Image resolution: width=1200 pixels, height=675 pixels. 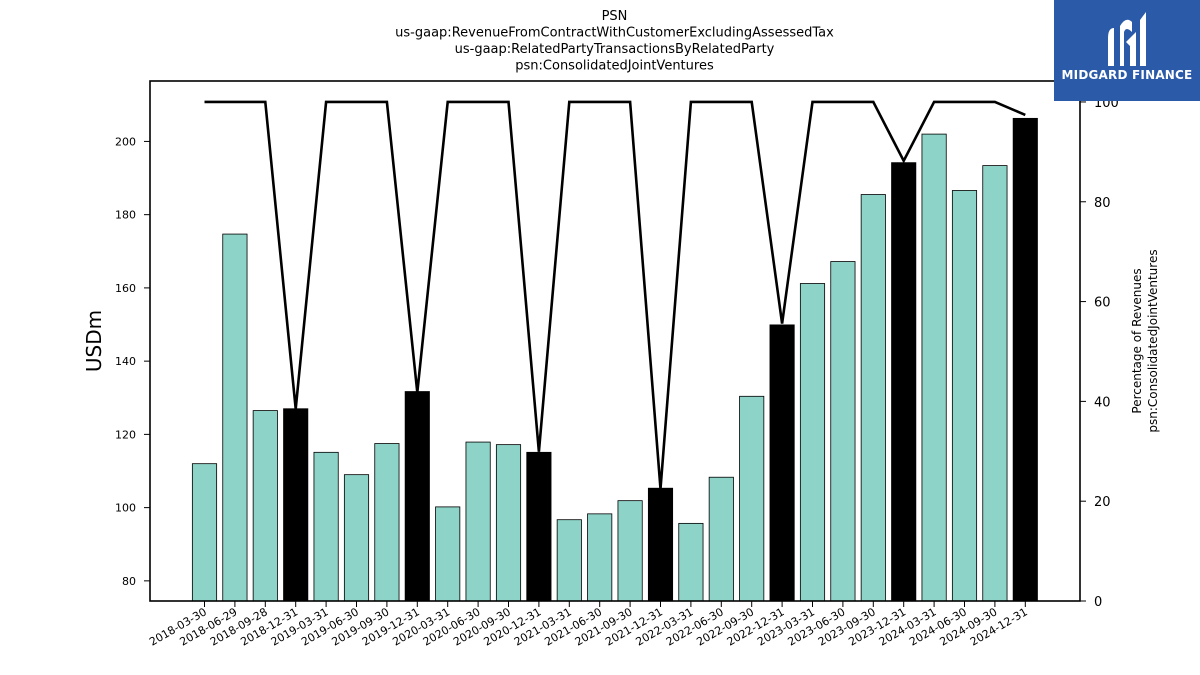 I want to click on y-axis-label-right-line-2: psn:ConsolidatedJointVentures, so click(x=1153, y=340).